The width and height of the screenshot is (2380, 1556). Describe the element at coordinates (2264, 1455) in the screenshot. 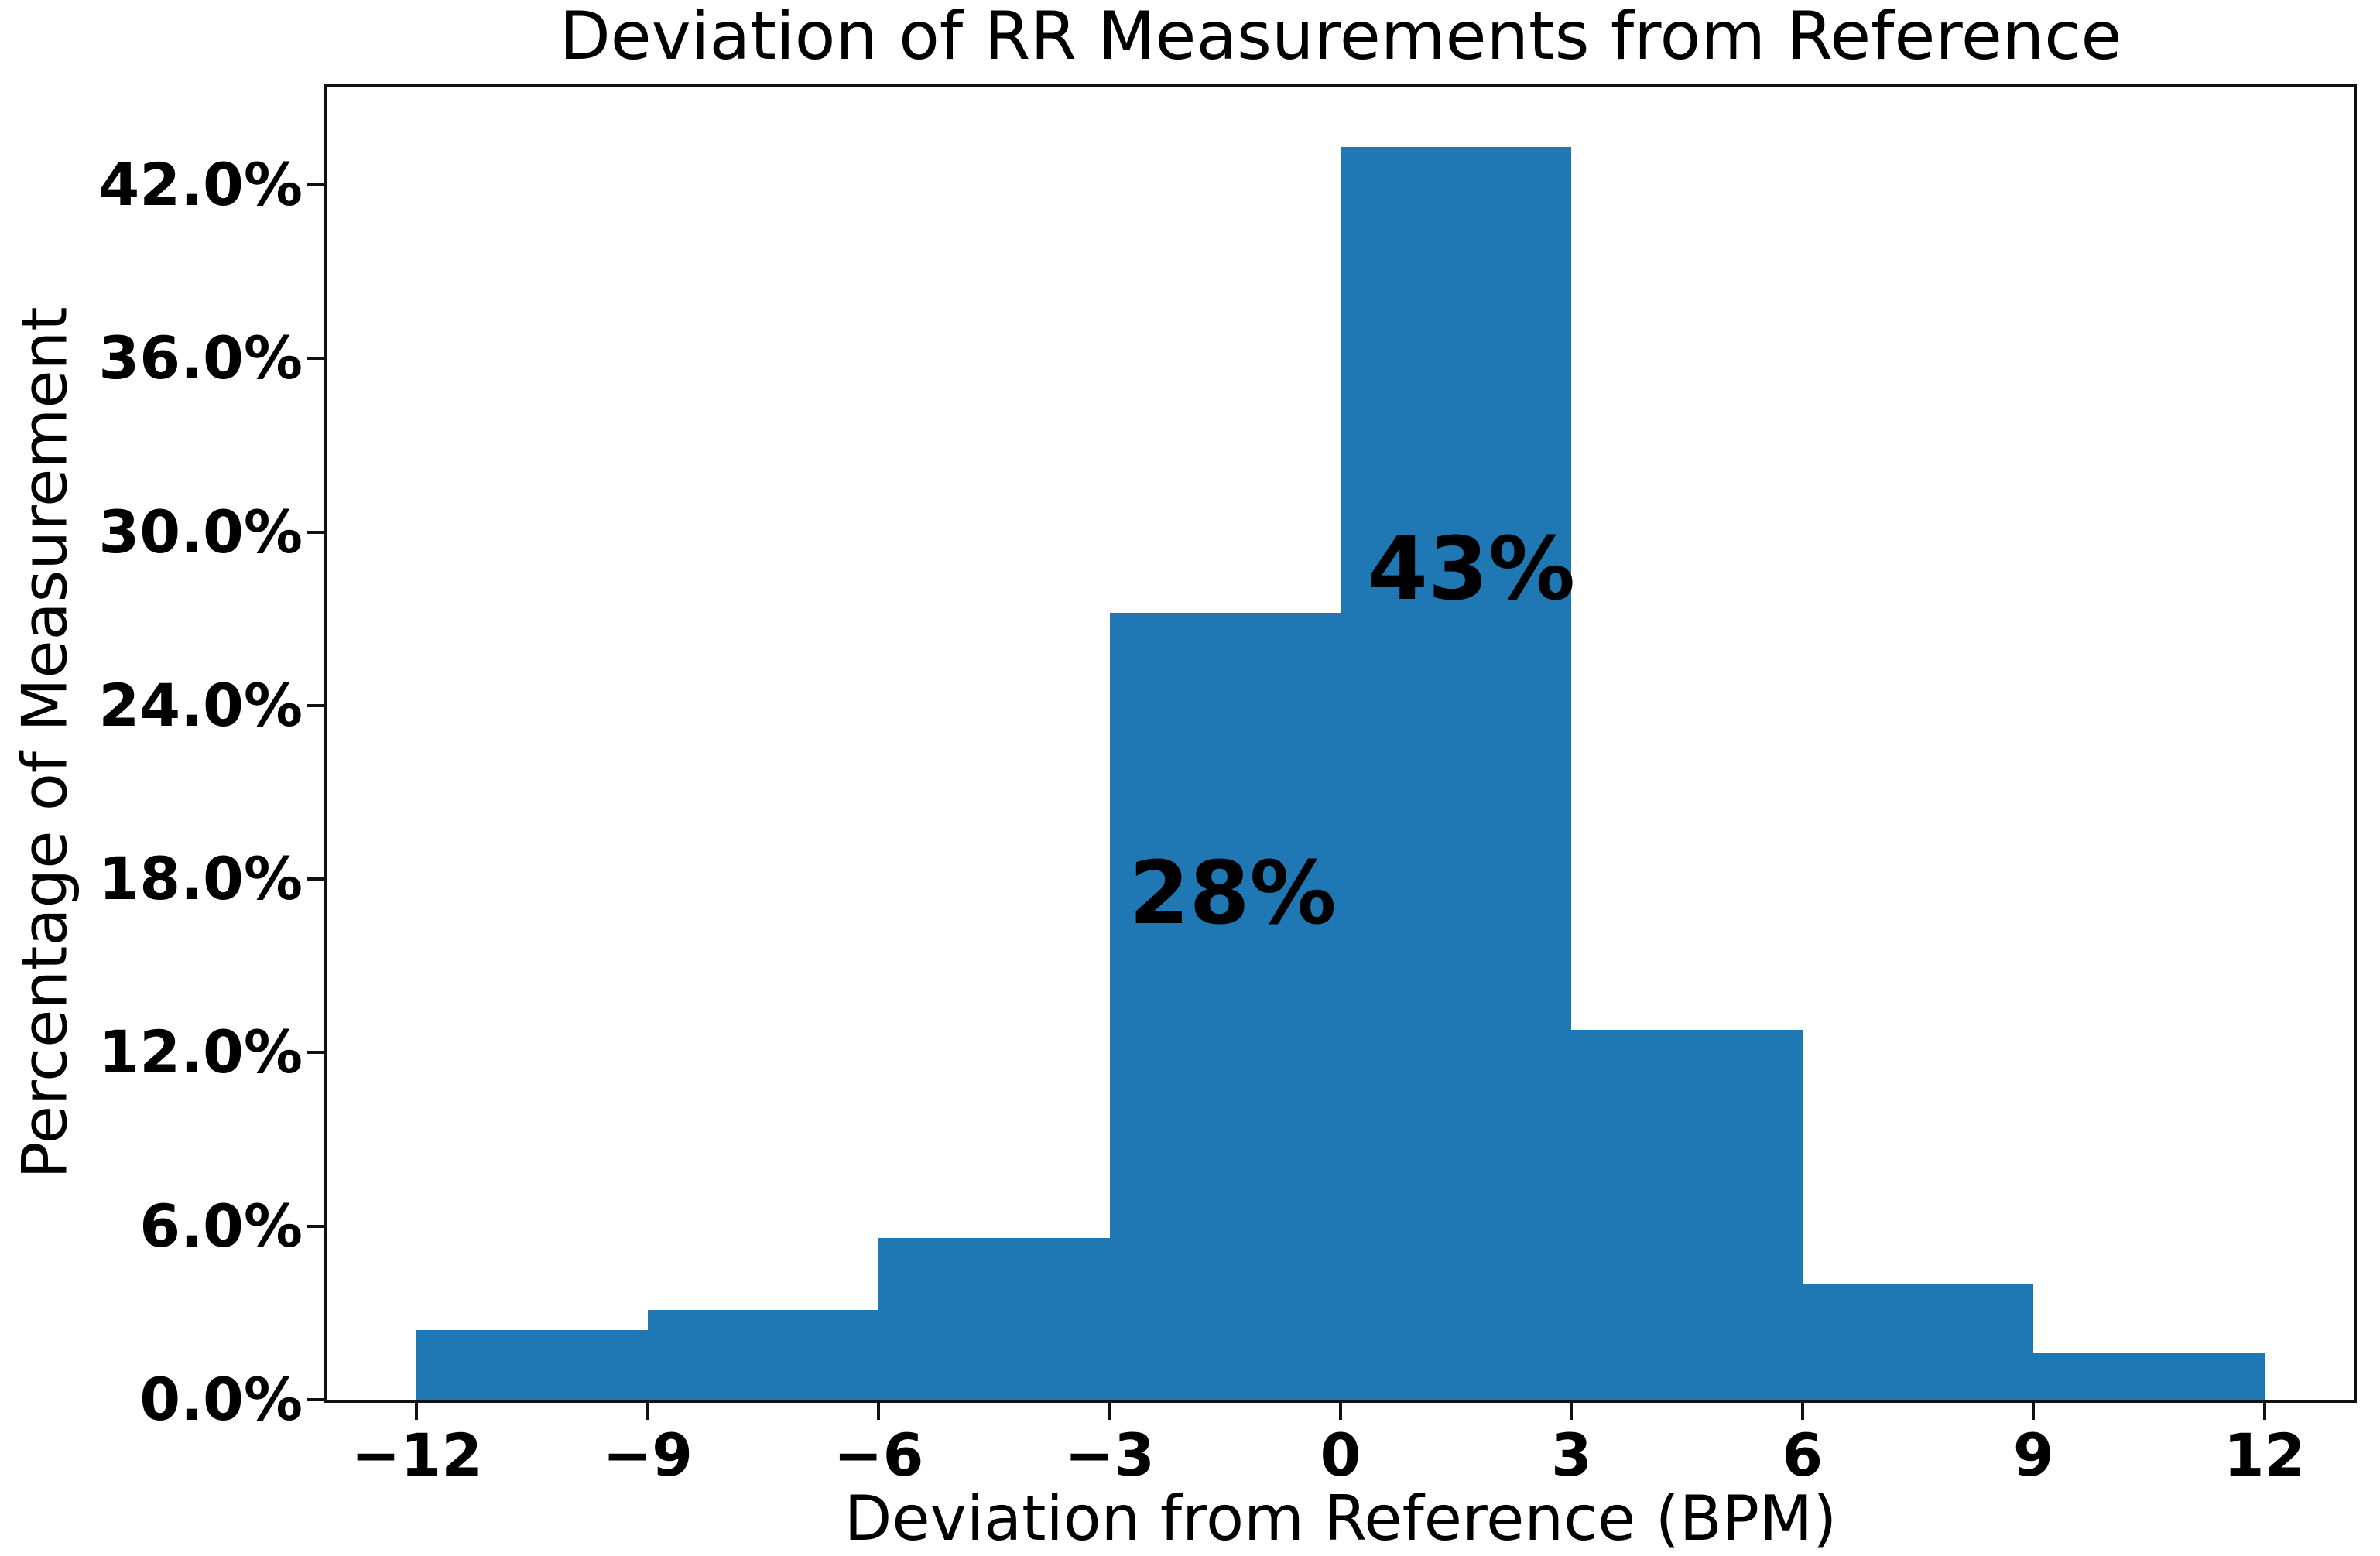

I see `x-tick-label: 12` at that location.